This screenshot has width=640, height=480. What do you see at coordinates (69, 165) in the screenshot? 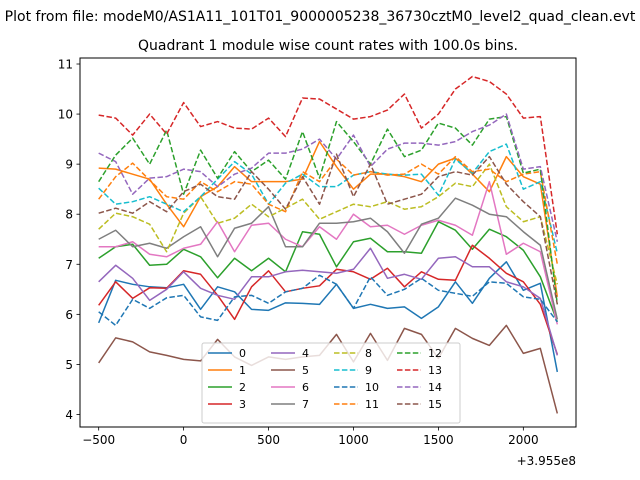
I see `y-tick-label: 9` at bounding box center [69, 165].